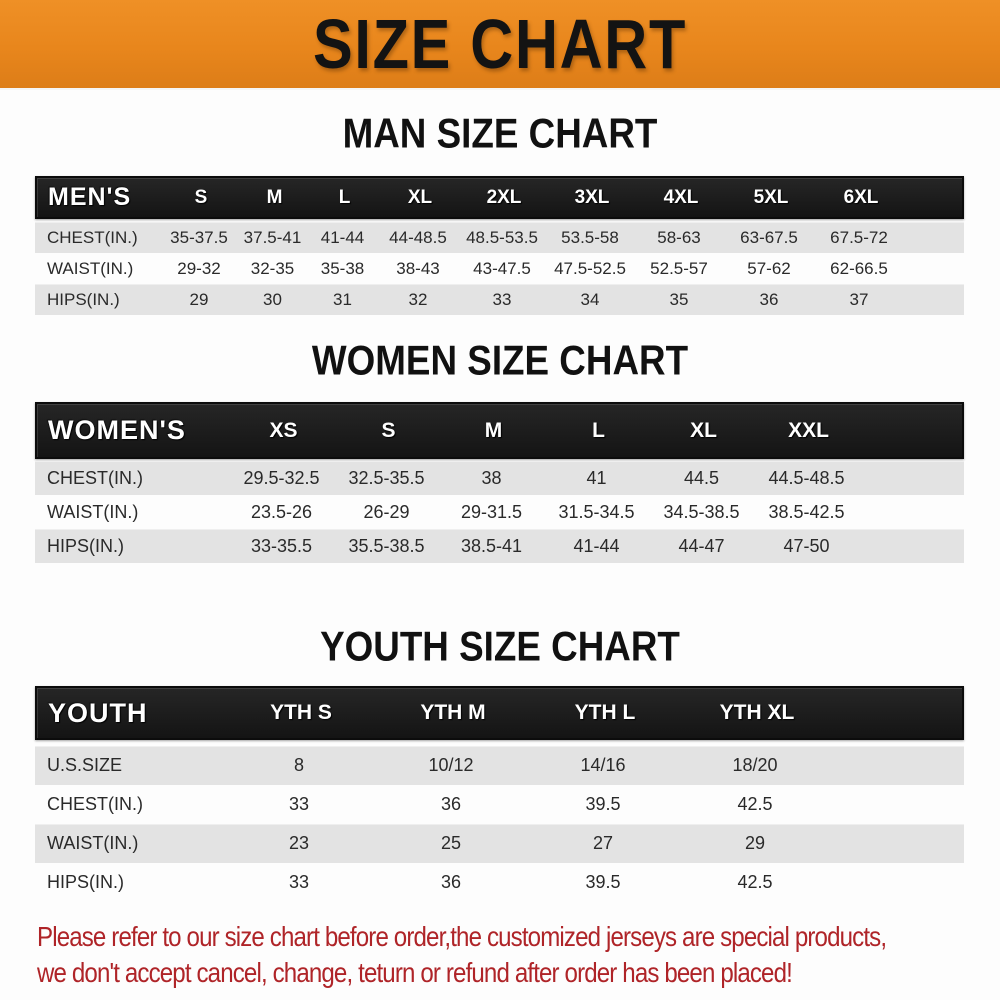  Describe the element at coordinates (199, 268) in the screenshot. I see `cell-value: 29-32` at that location.